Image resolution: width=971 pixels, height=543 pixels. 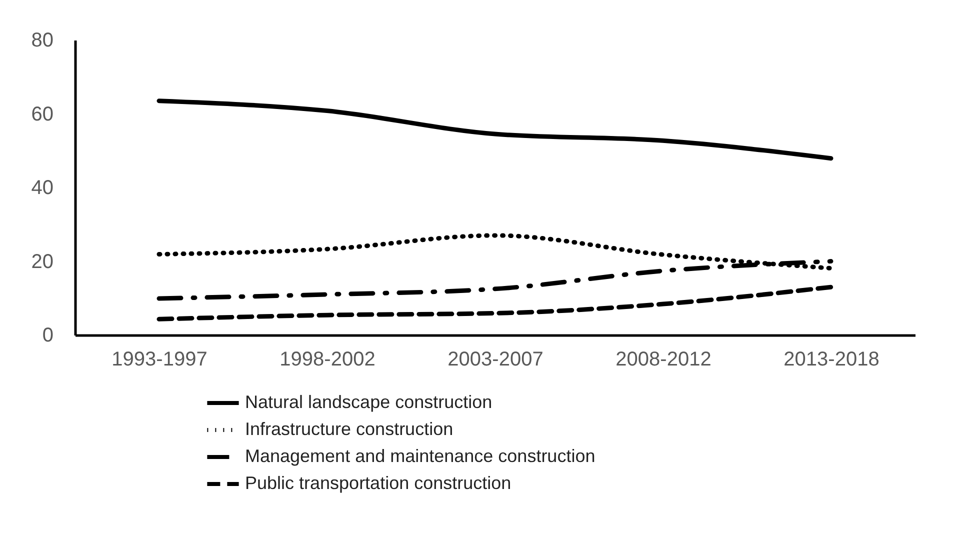 I want to click on y-tick-label: 40, so click(x=42, y=188).